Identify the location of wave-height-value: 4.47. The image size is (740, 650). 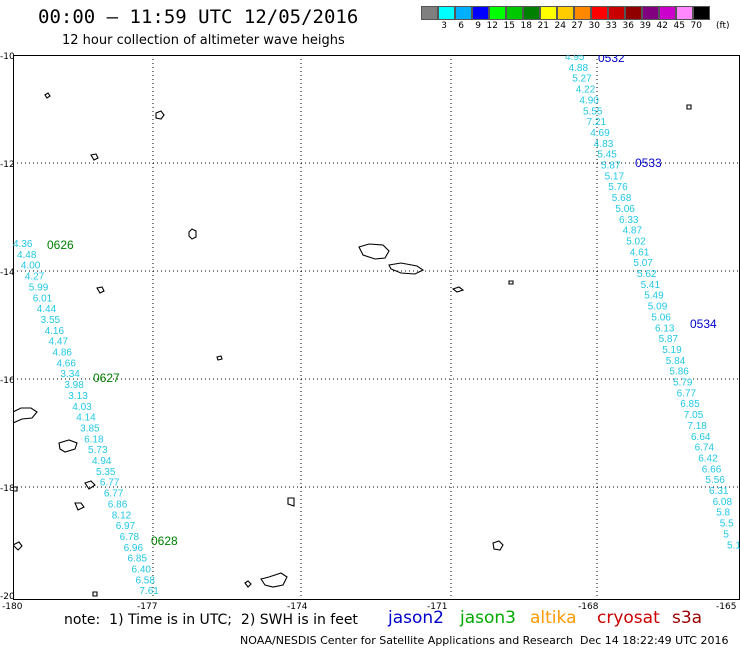
(59, 342).